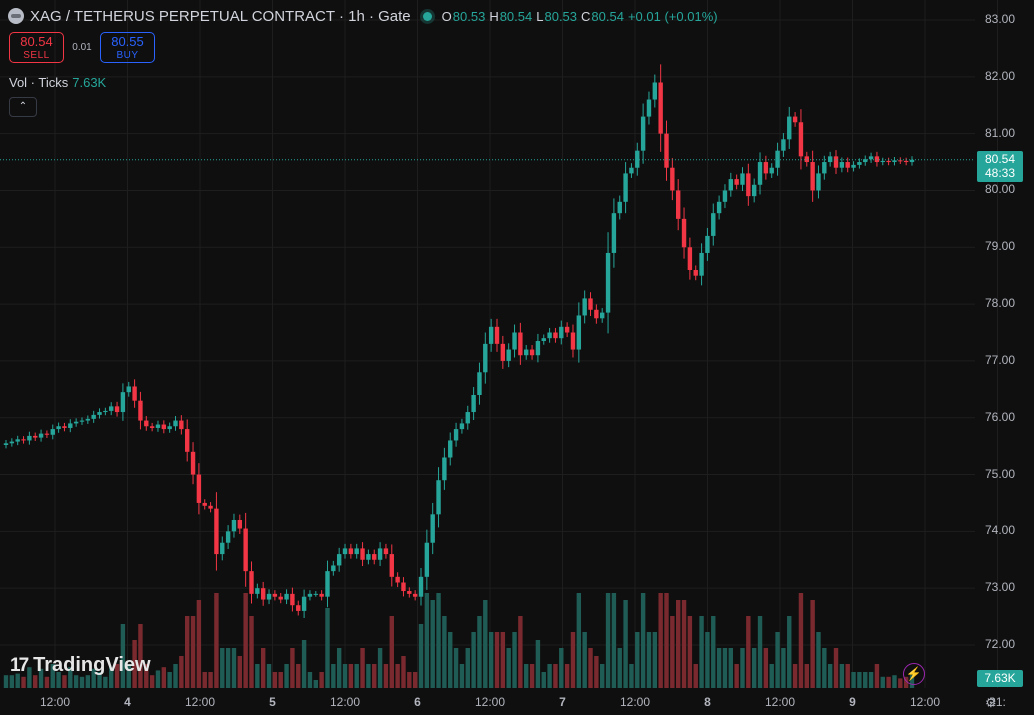  I want to click on x-tick-label: 8, so click(707, 702).